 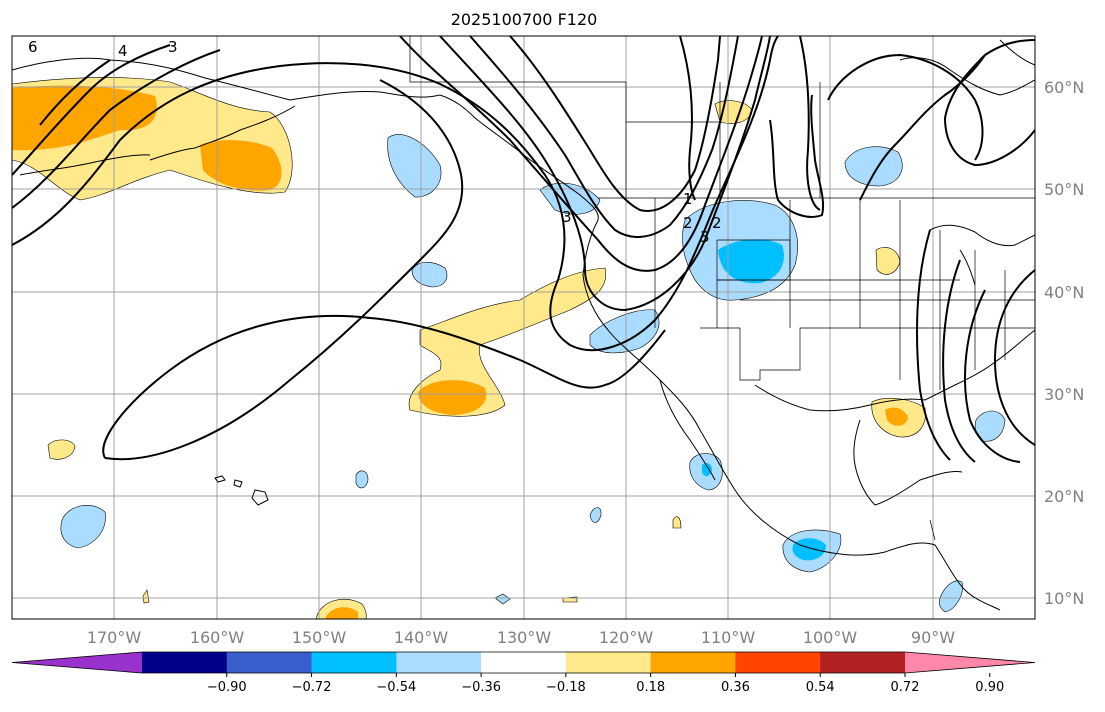 I want to click on lat-label: 40°N, so click(x=1064, y=292).